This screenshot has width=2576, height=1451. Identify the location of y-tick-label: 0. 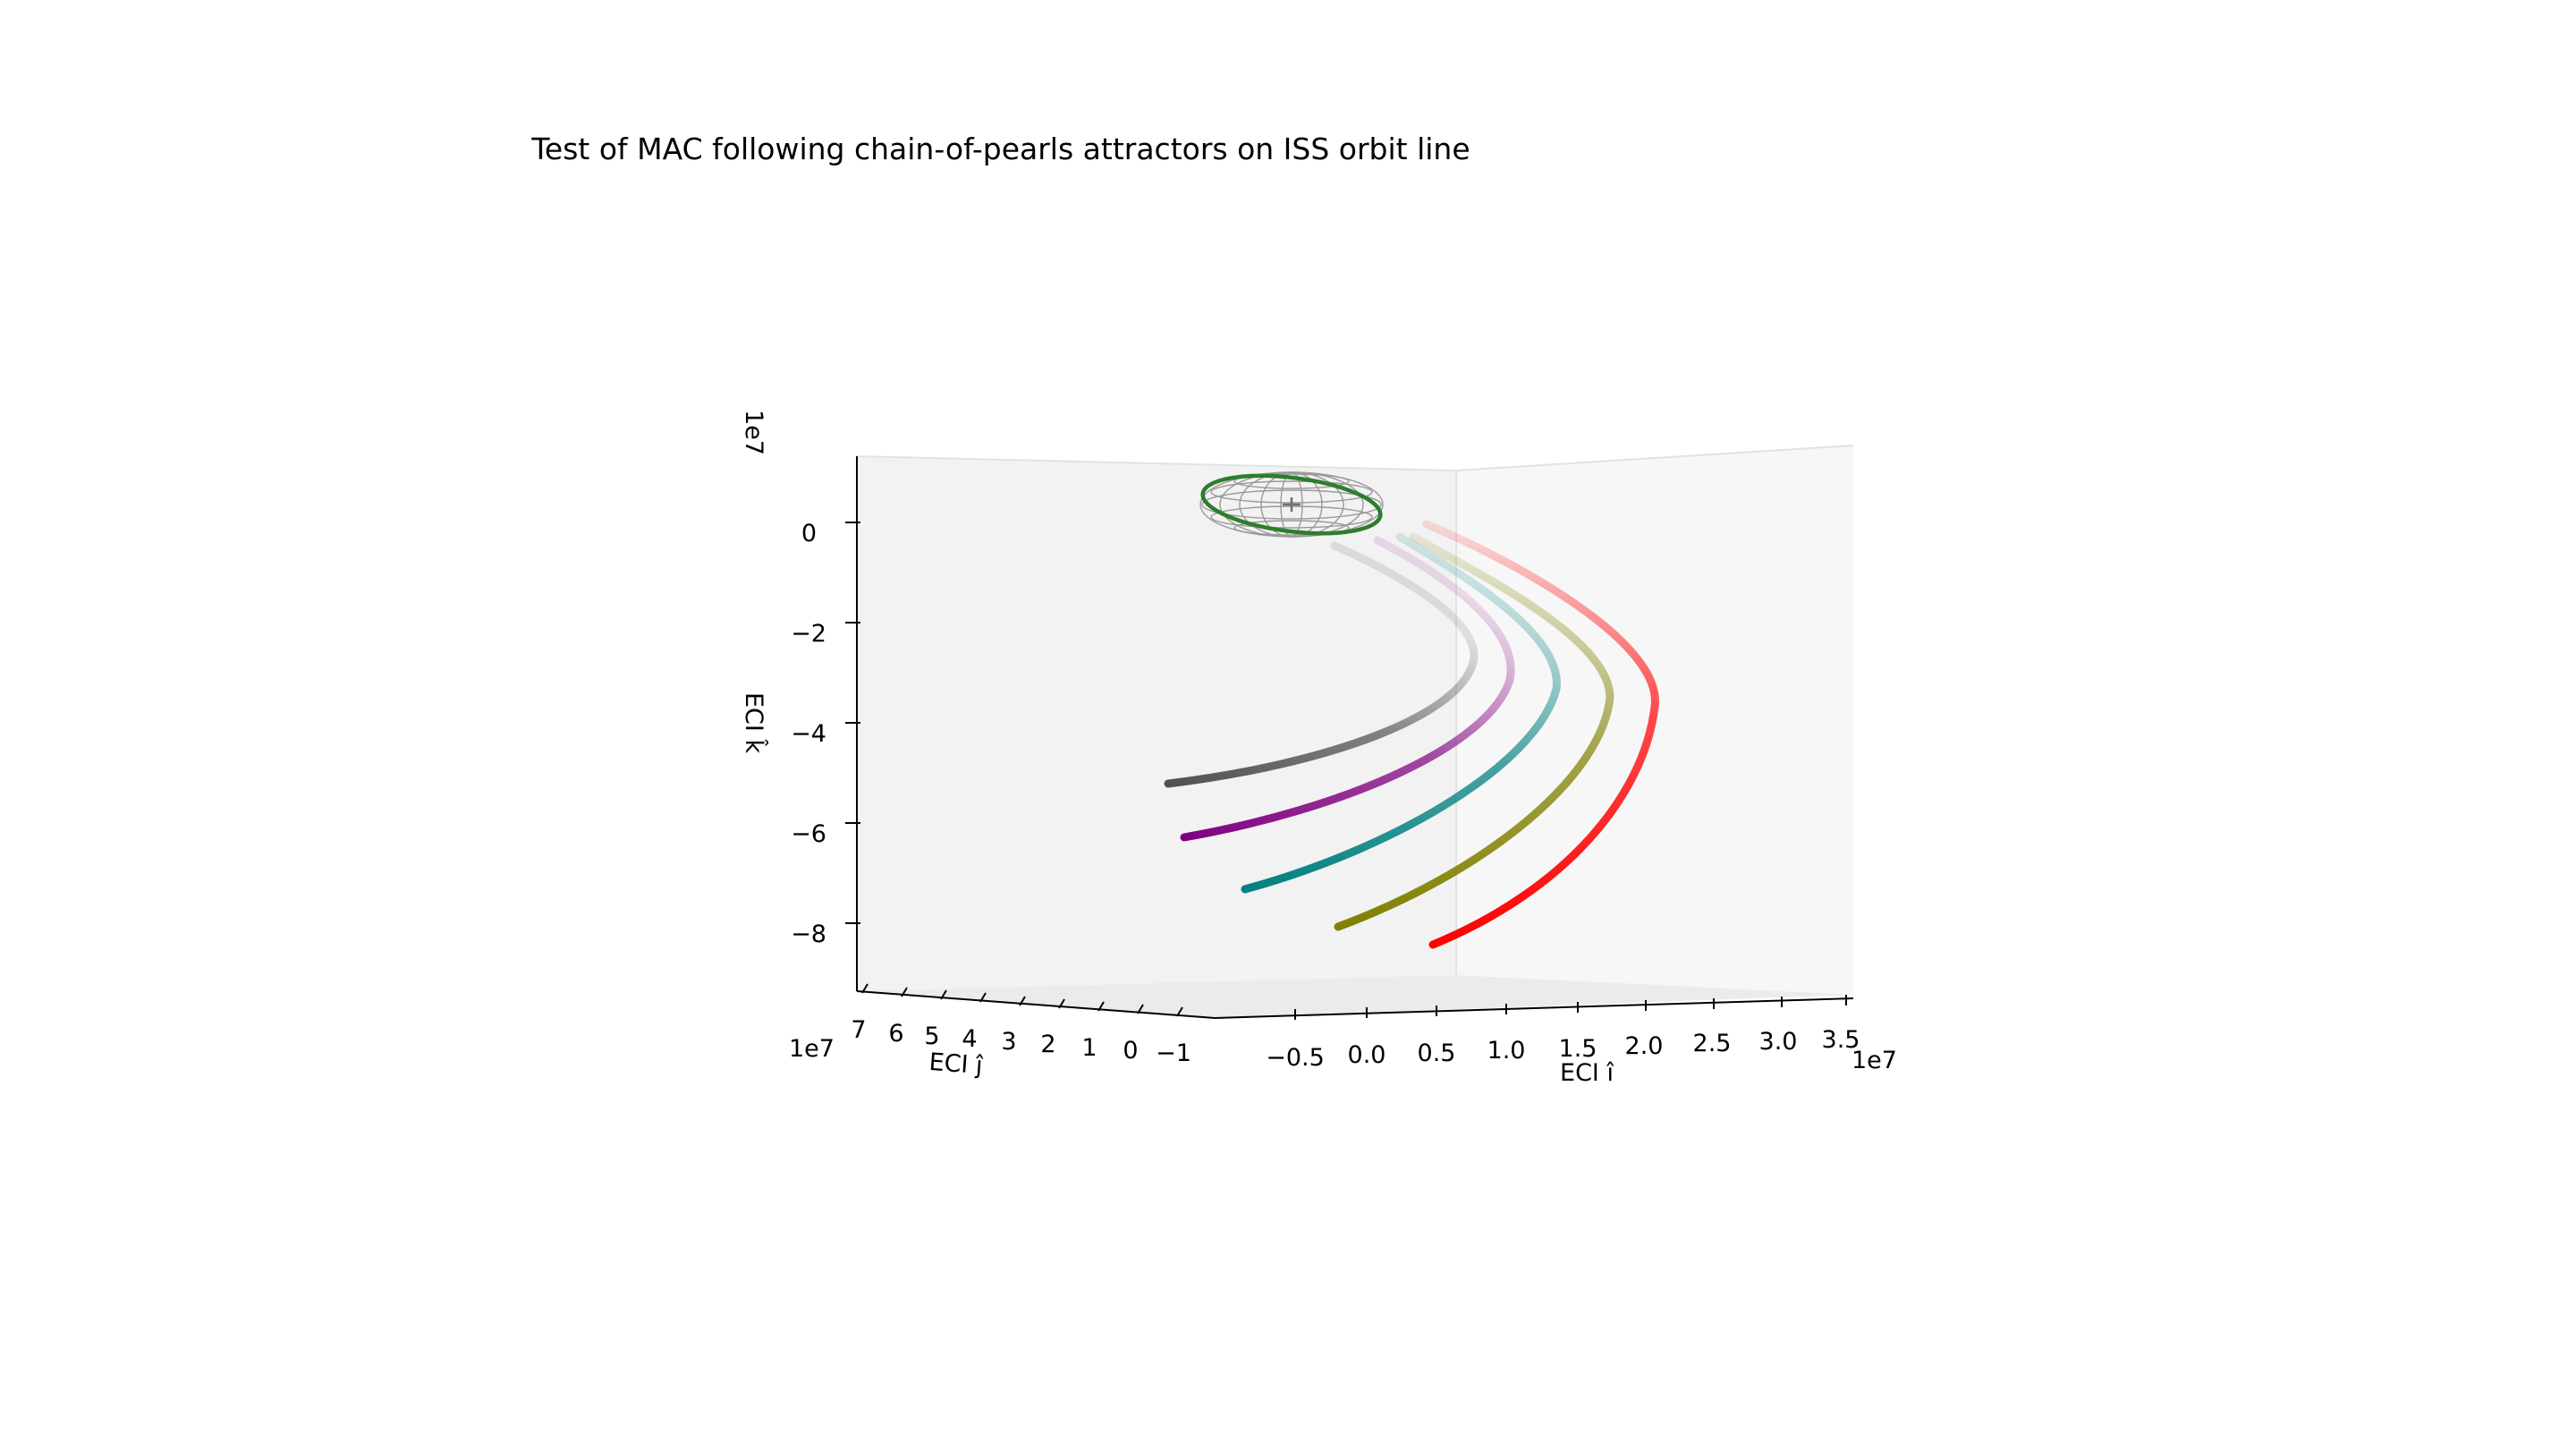
(1130, 1051).